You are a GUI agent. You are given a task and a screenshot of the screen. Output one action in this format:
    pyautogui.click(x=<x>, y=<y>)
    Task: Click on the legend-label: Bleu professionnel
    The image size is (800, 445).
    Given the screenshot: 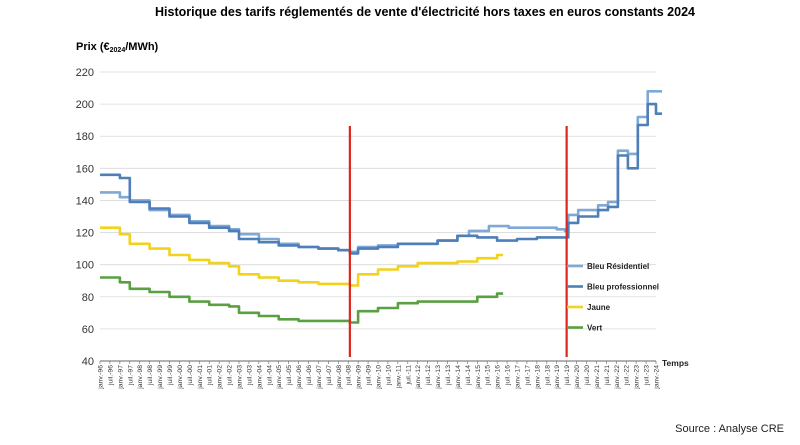 What is the action you would take?
    pyautogui.click(x=623, y=287)
    